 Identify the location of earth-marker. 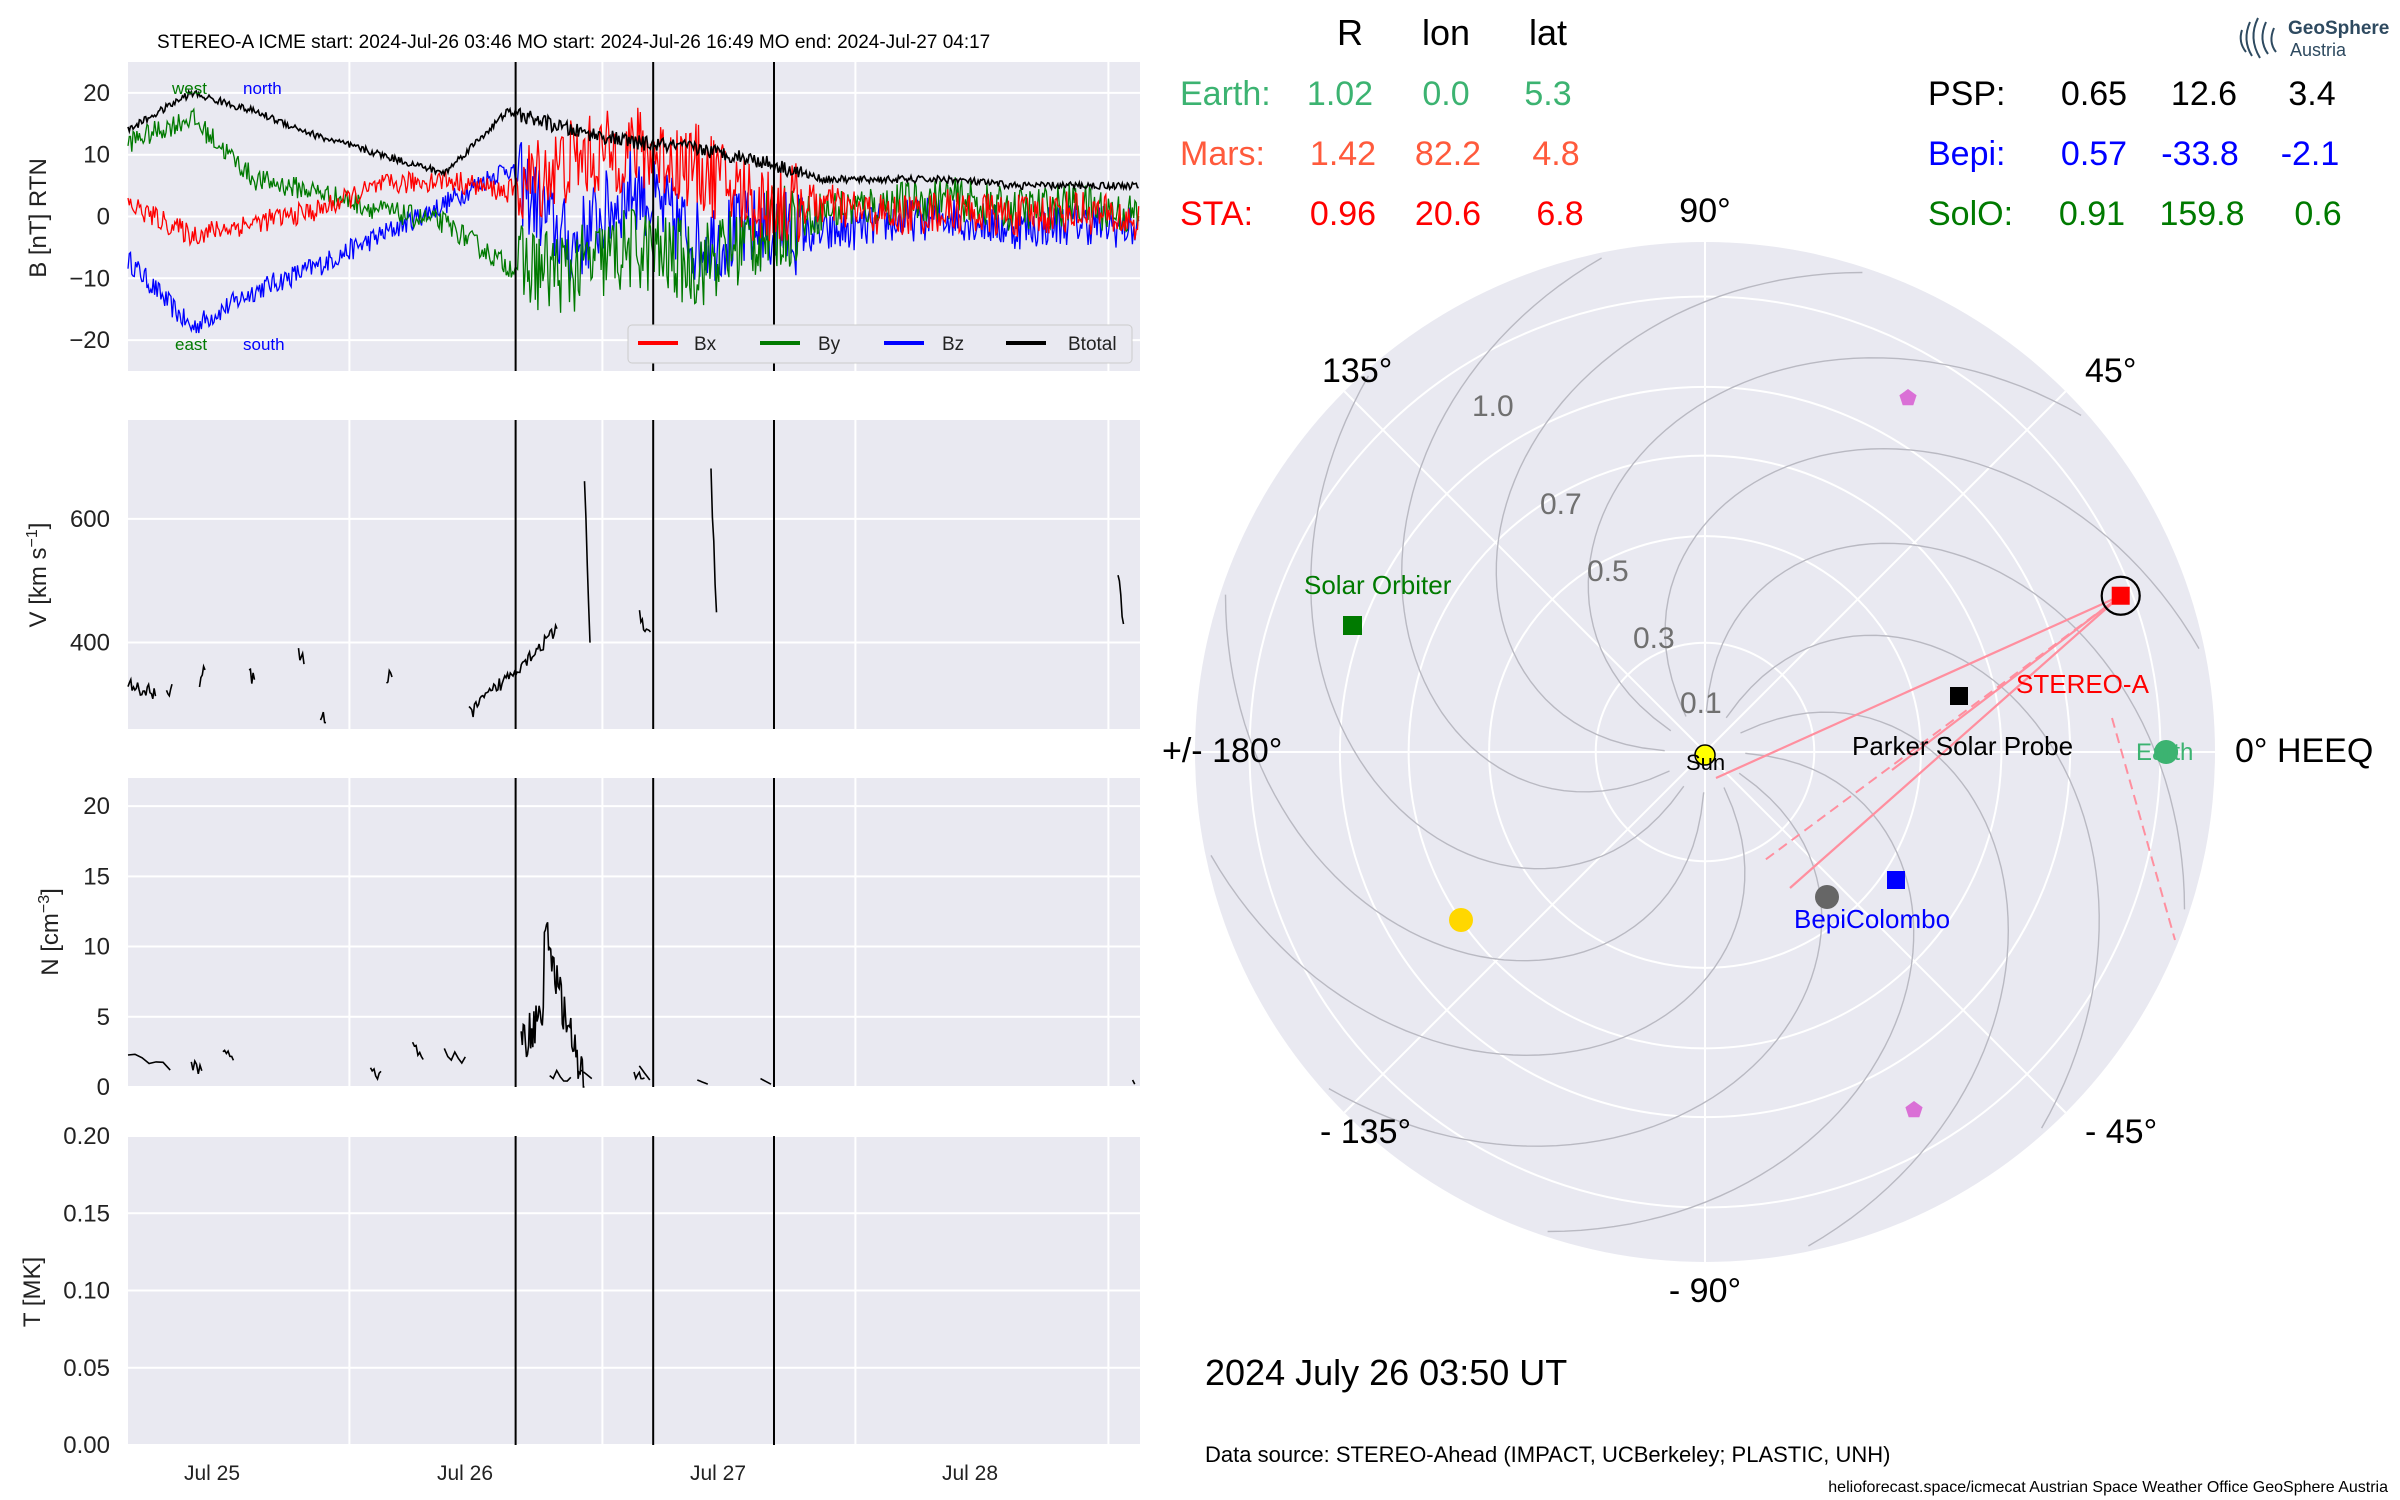
(2166, 752).